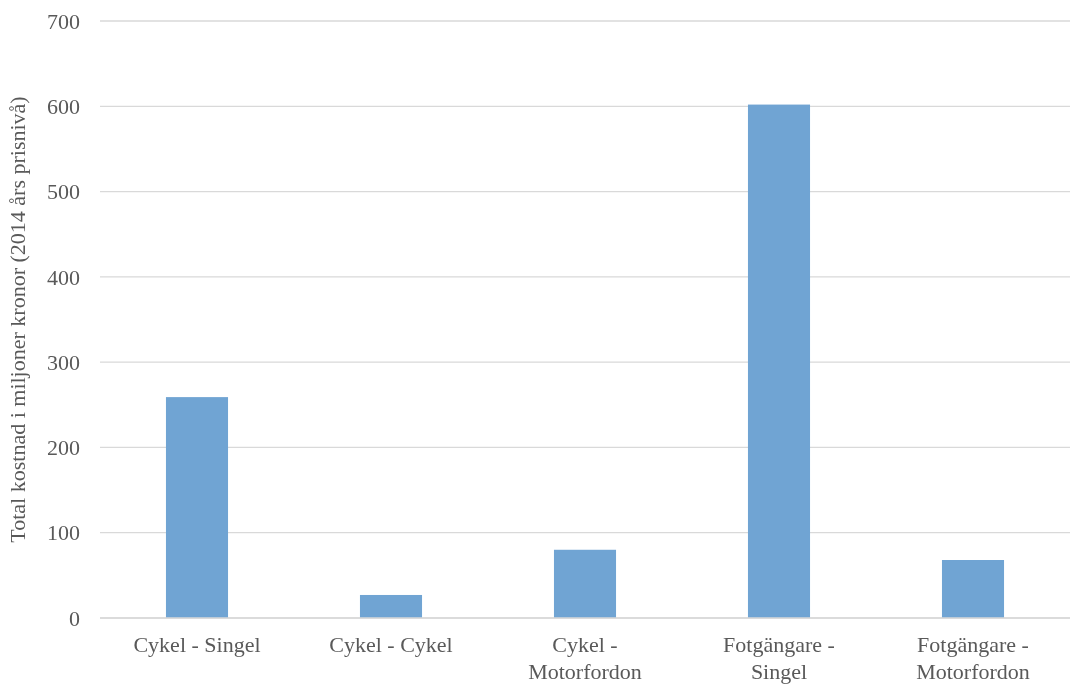  What do you see at coordinates (63, 533) in the screenshot?
I see `y-tick-label: 100` at bounding box center [63, 533].